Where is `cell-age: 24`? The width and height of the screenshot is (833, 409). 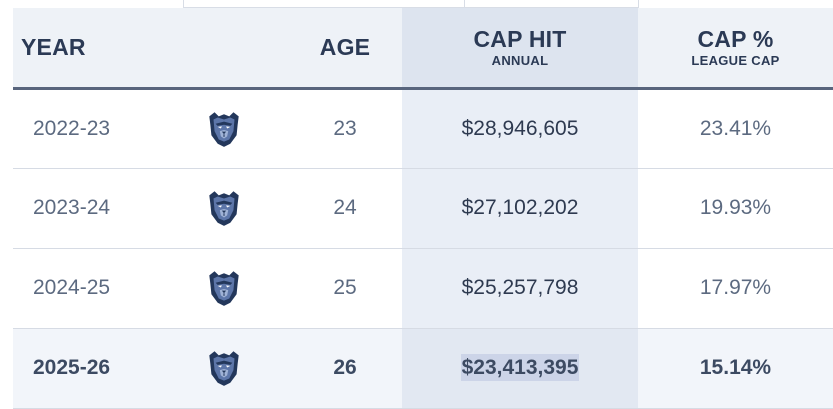 cell-age: 24 is located at coordinates (345, 208).